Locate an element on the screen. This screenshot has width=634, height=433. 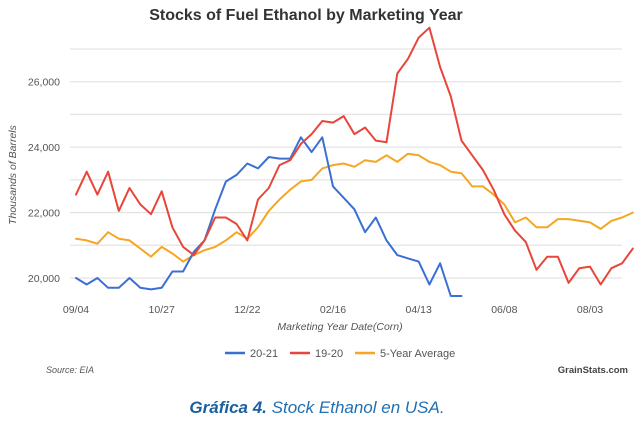
caption-text: Stock Ethanol en USA. is located at coordinates (355, 407).